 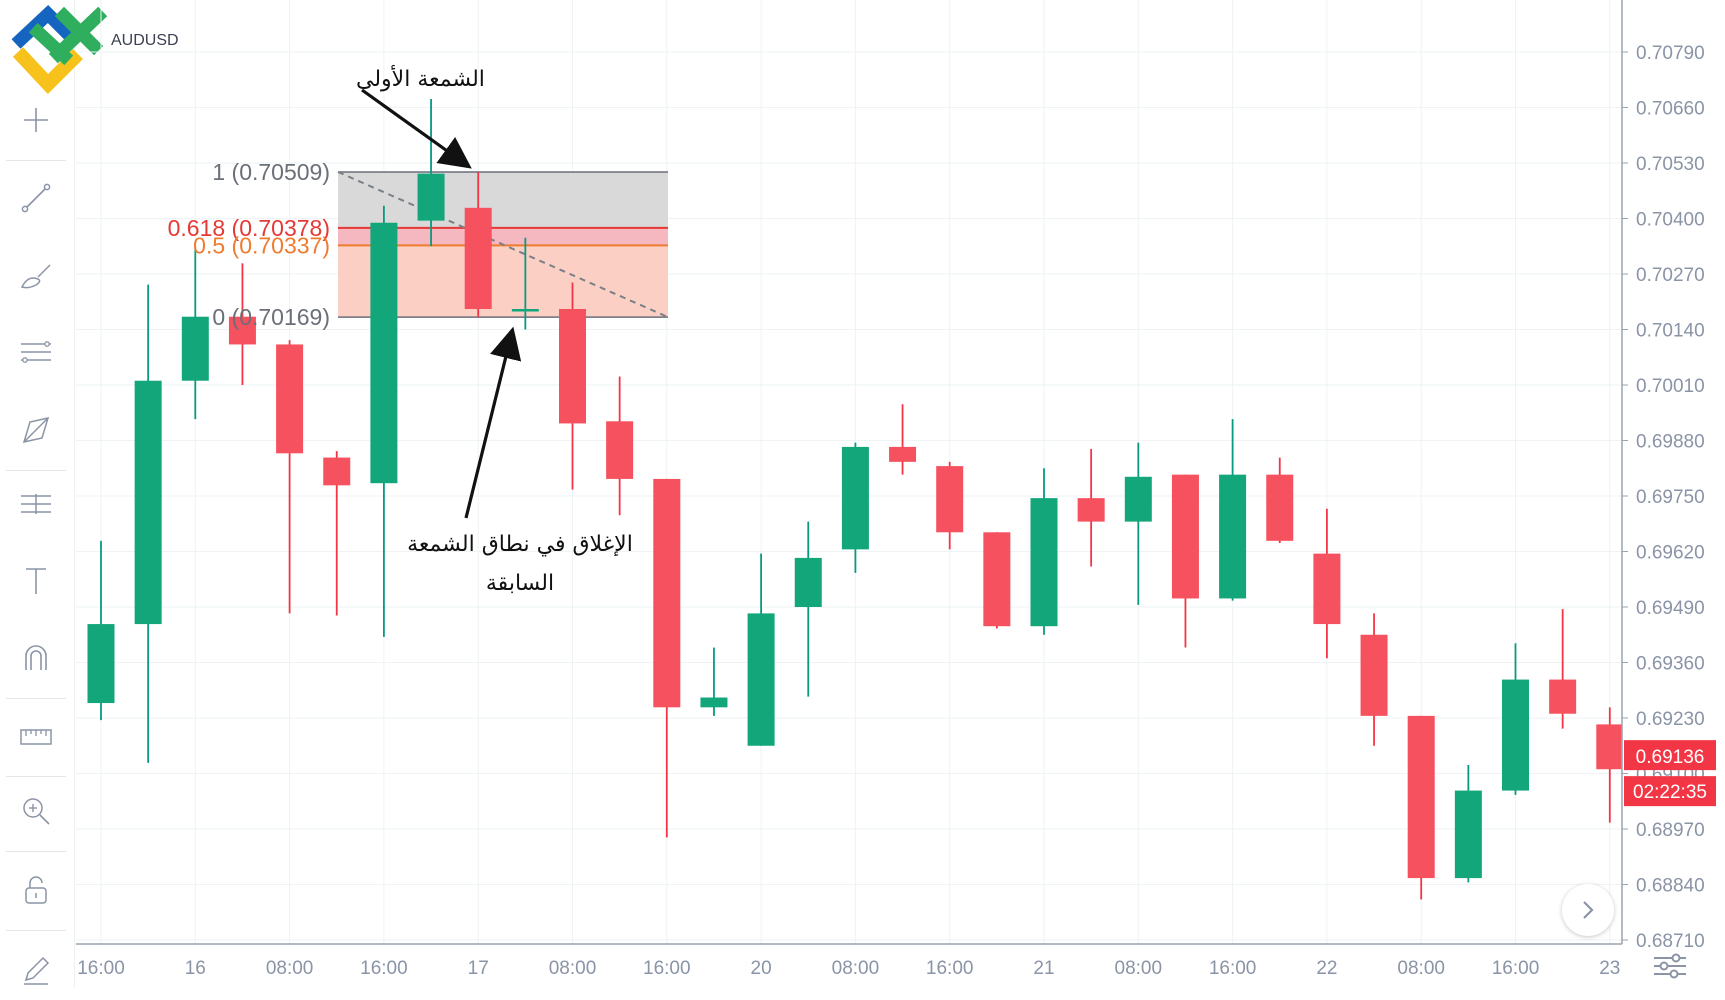 I want to click on chevron-right-icon, so click(x=1588, y=910).